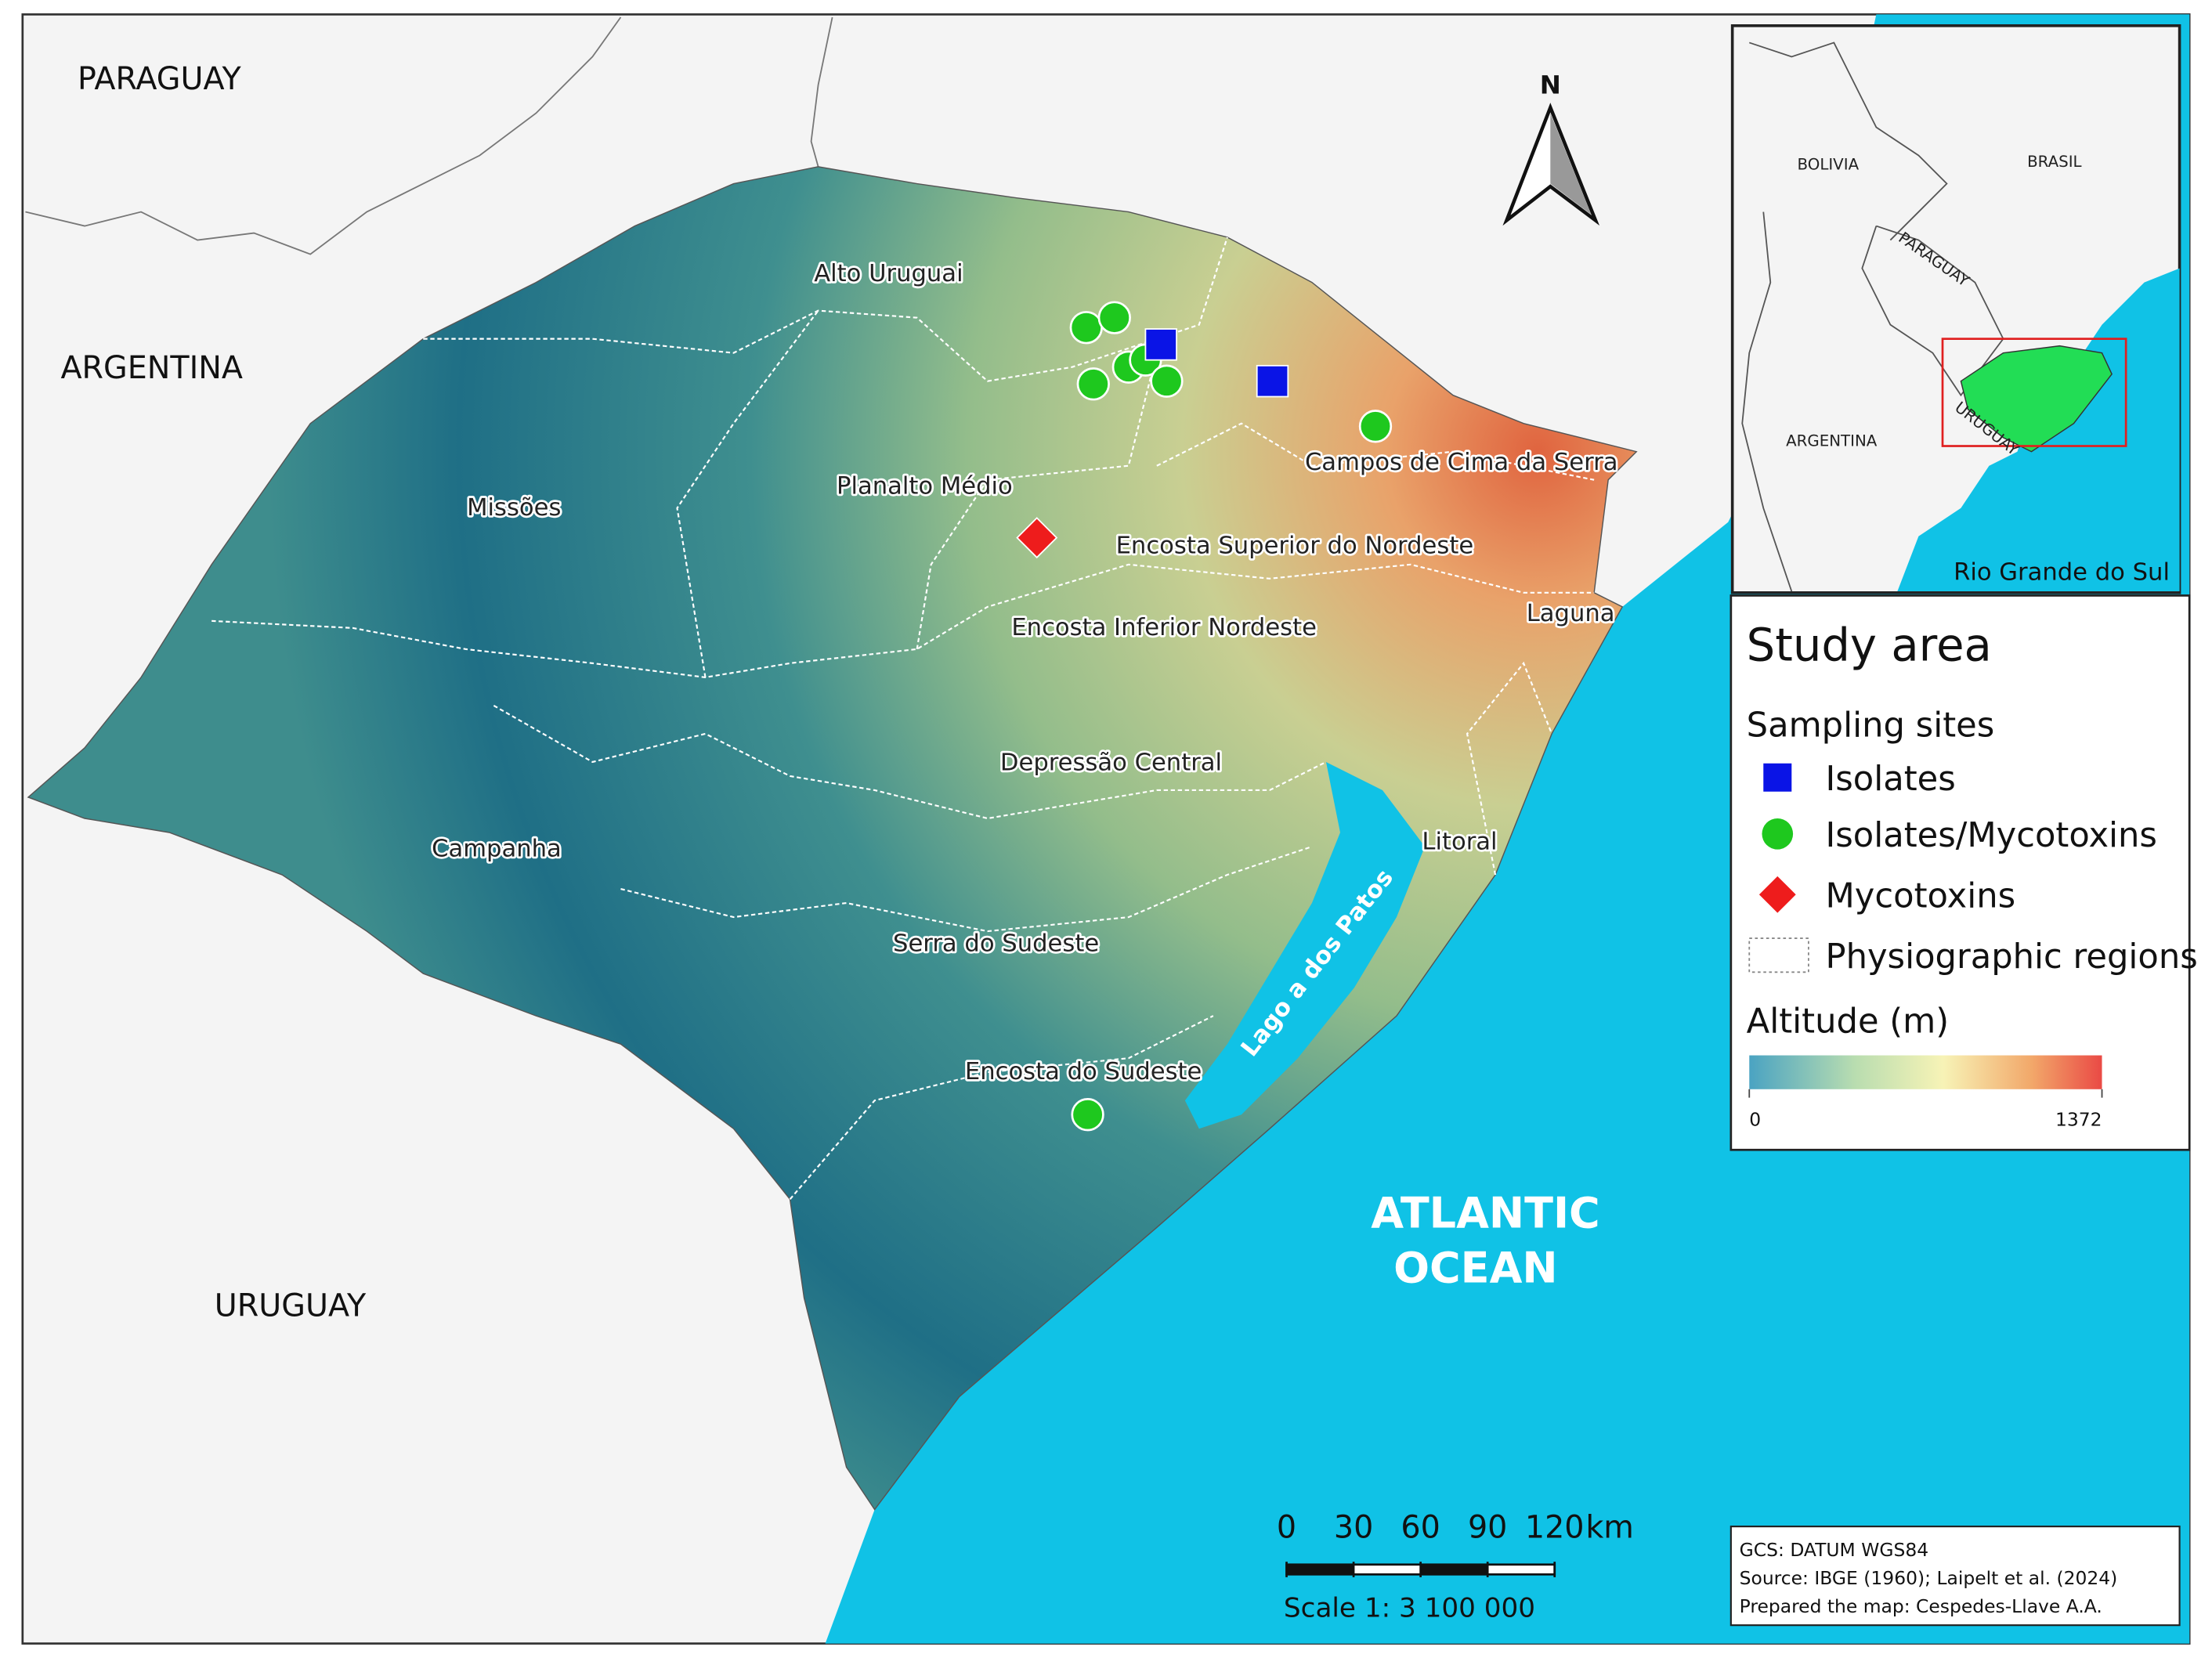 The image size is (2212, 1665). What do you see at coordinates (160, 79) in the screenshot?
I see `country-label: PARAGUAY` at bounding box center [160, 79].